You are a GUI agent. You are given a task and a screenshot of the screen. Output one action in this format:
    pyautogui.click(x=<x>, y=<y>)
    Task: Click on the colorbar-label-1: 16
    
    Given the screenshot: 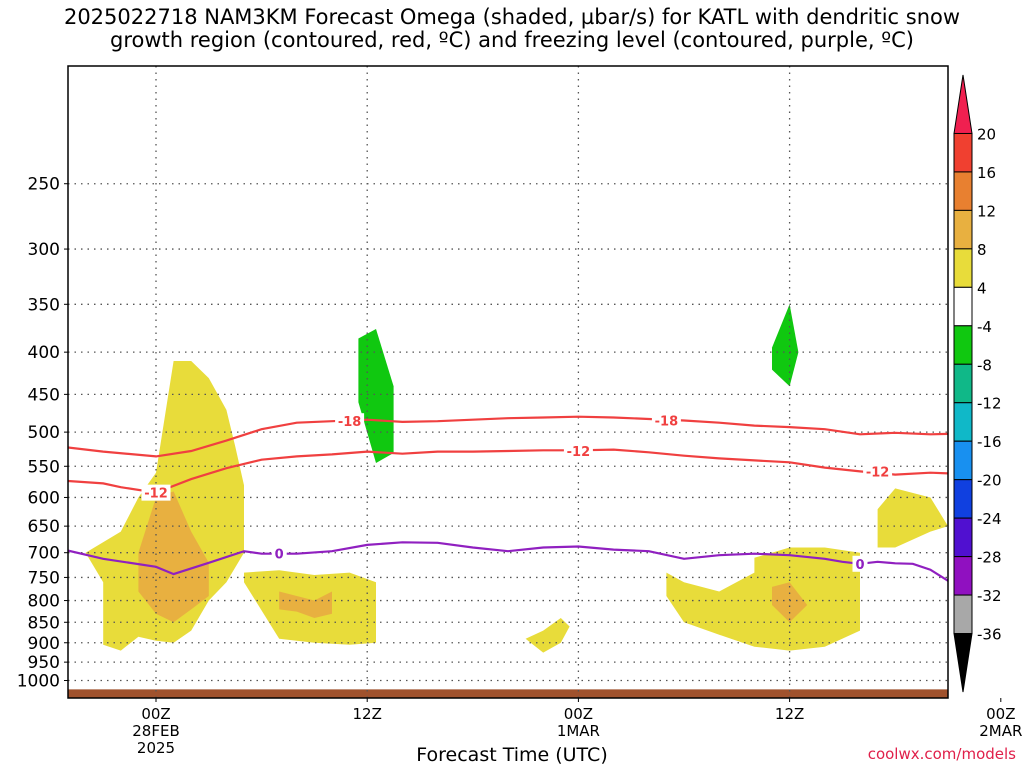 What is the action you would take?
    pyautogui.click(x=986, y=173)
    